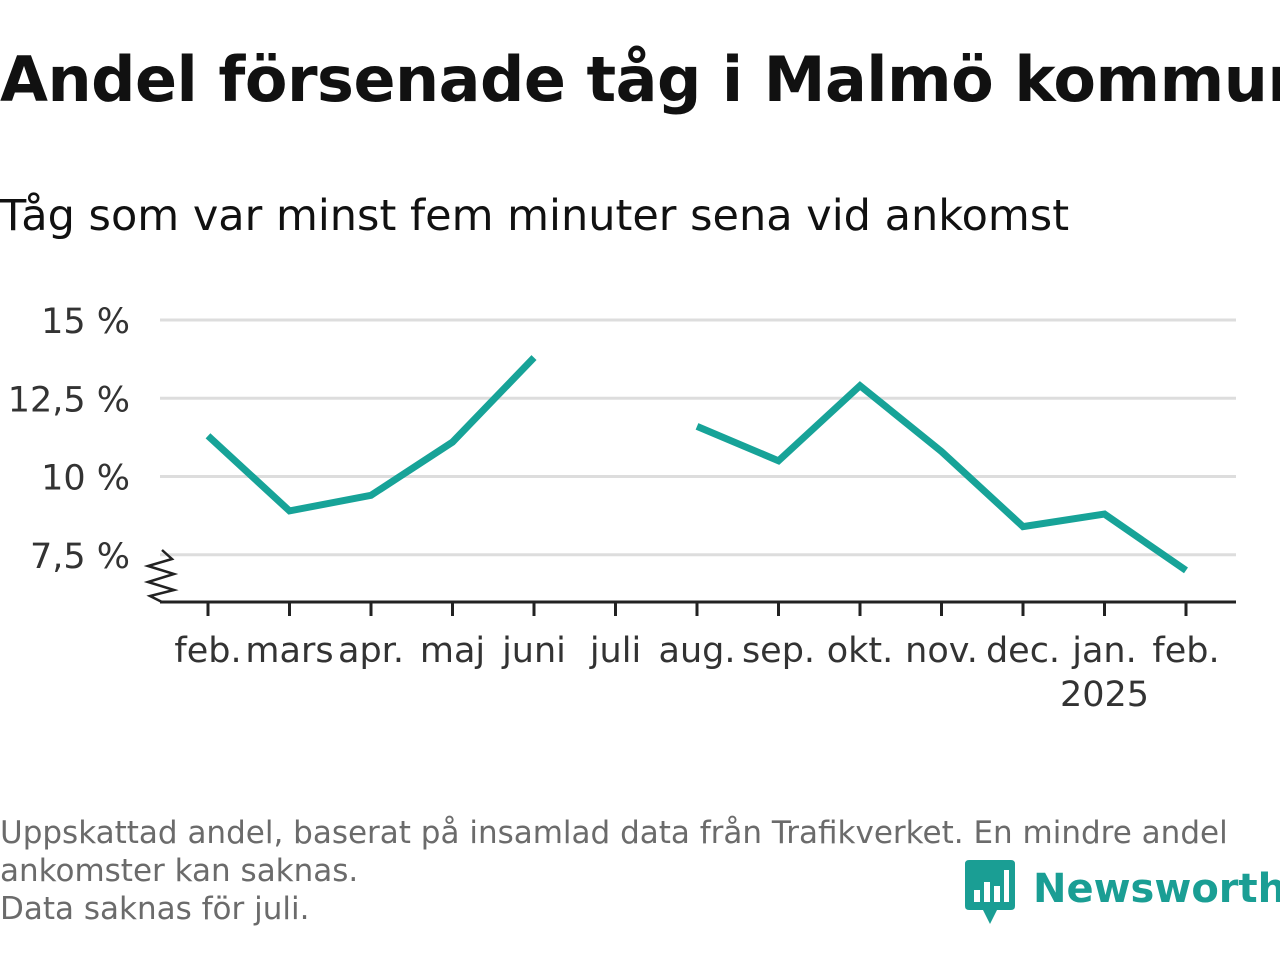 The image size is (1280, 960). I want to click on x-tick-label: aug., so click(697, 651).